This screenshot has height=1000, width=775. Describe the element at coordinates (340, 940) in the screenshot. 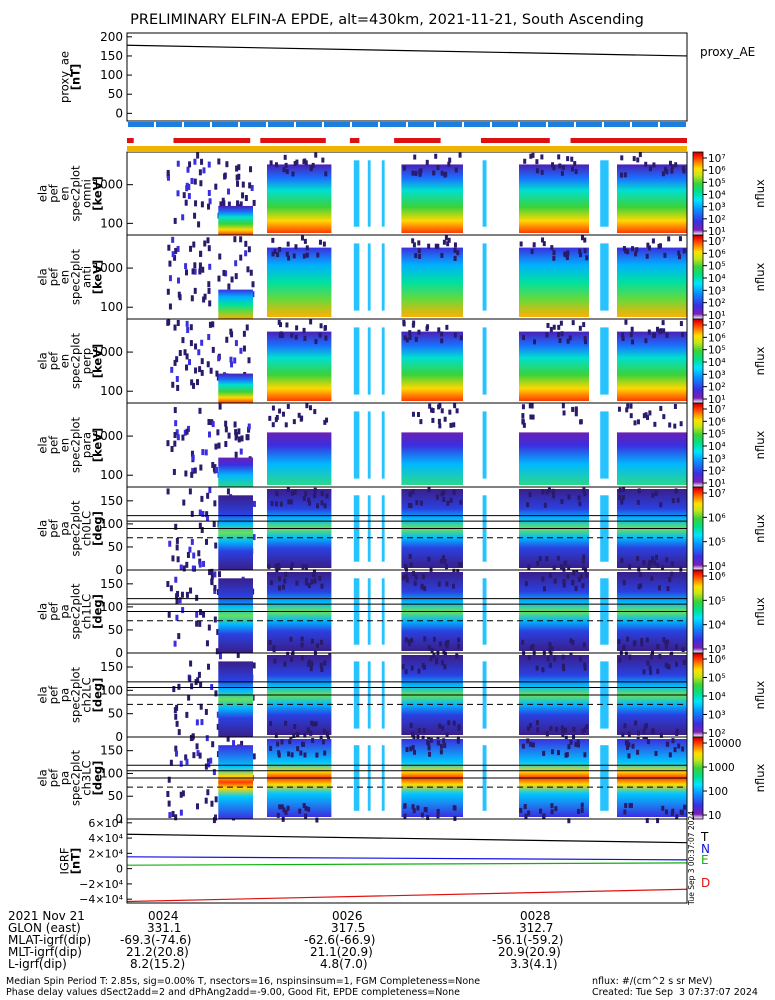

I see `footer-mlat-2: -62.6(-66.9)` at that location.